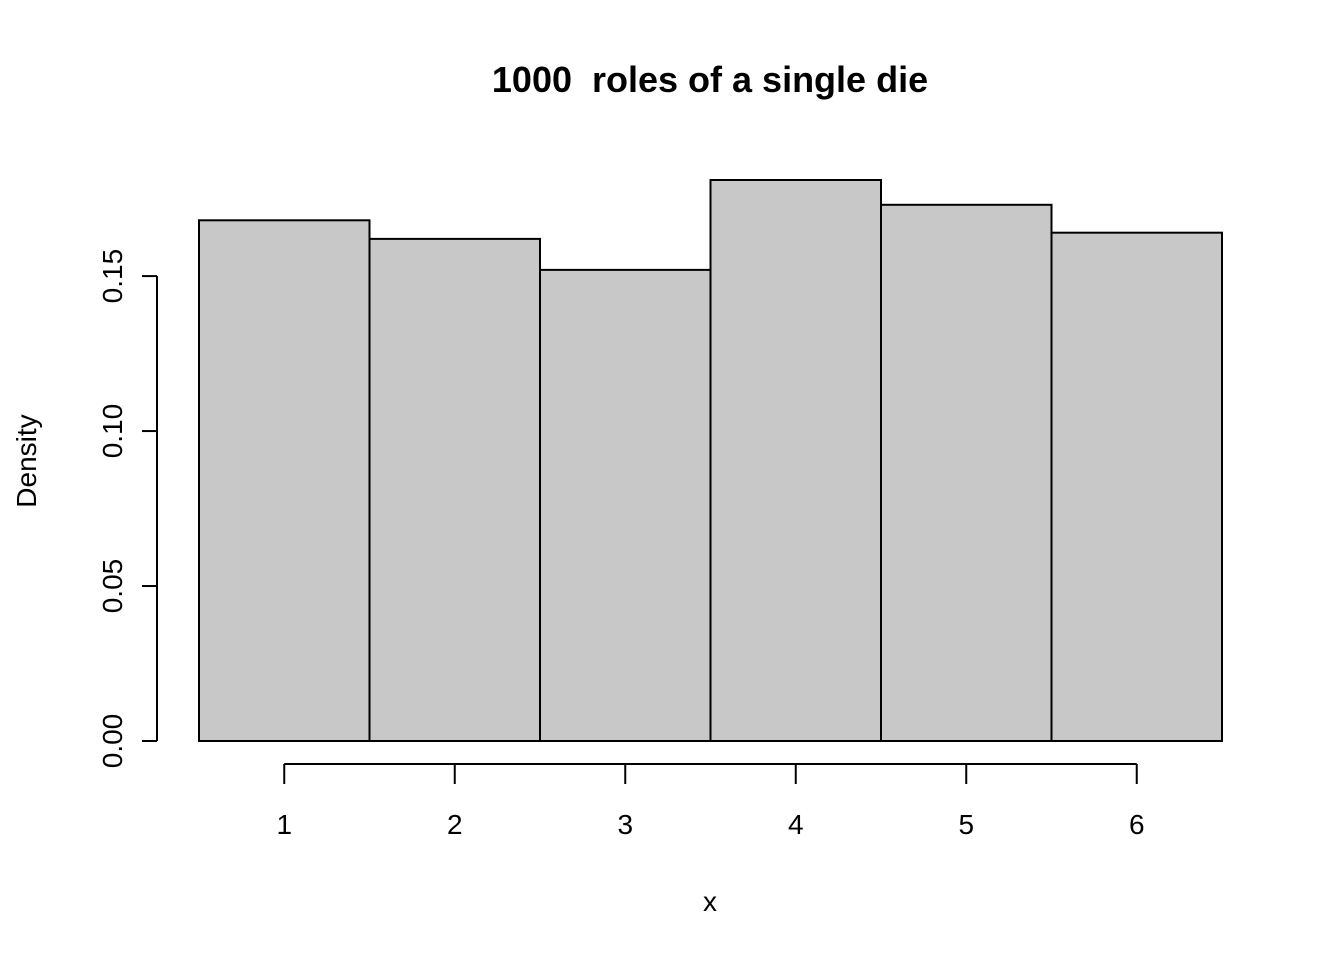  Describe the element at coordinates (26, 460) in the screenshot. I see `y-axis-label: Density` at that location.